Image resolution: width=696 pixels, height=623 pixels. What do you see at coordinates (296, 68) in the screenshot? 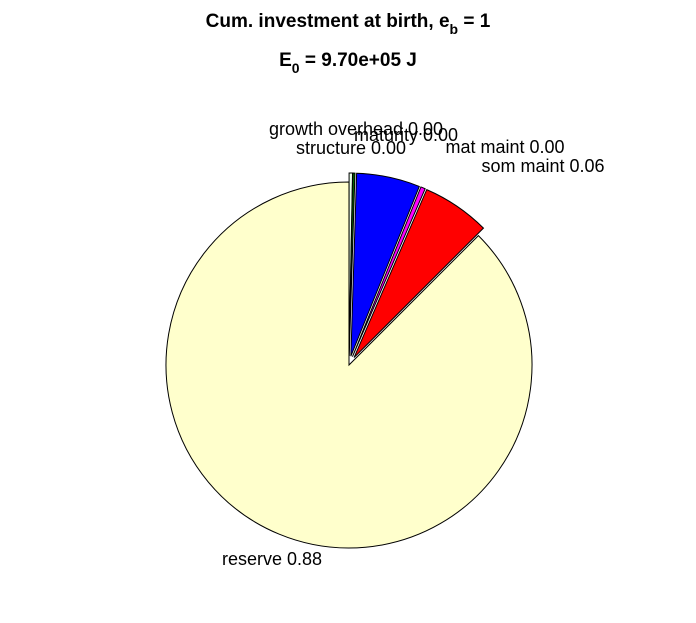
I see `subtitle-subscript: 0` at bounding box center [296, 68].